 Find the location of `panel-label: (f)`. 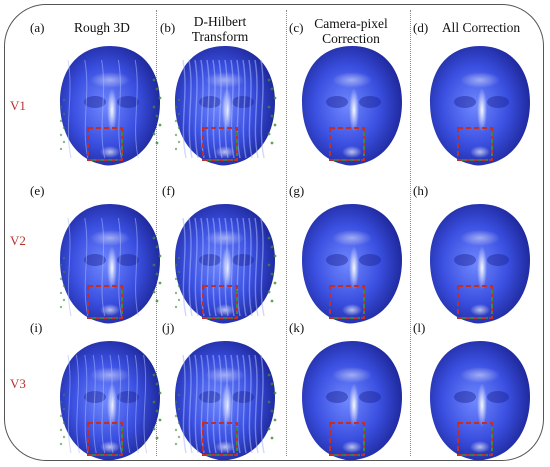

panel-label: (f) is located at coordinates (168, 190).